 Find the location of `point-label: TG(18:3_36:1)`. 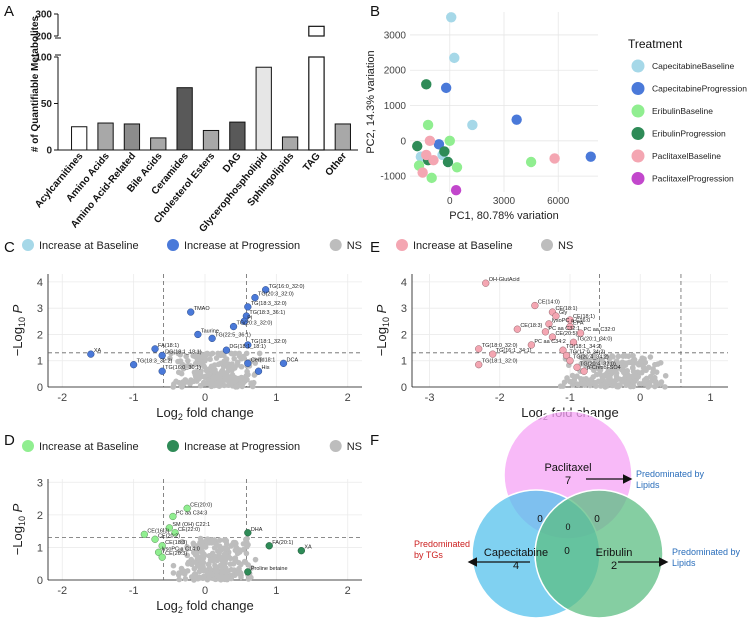

point-label: TG(18:3_36:1) is located at coordinates (267, 313).